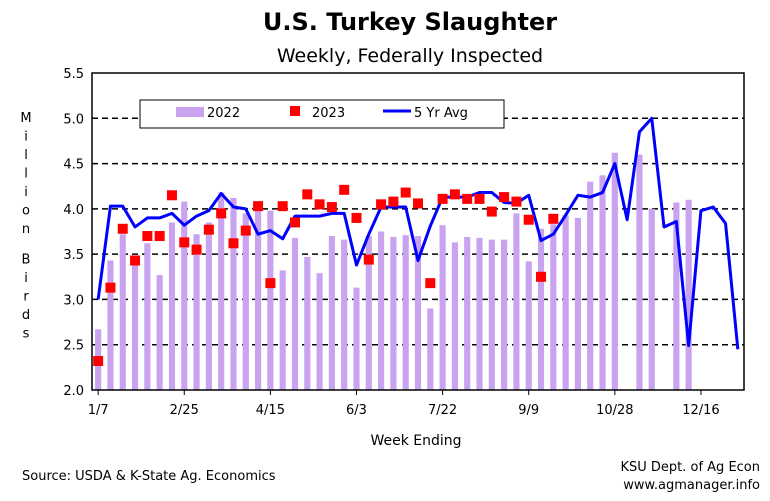  What do you see at coordinates (295, 111) in the screenshot?
I see `legend-marker-2023` at bounding box center [295, 111].